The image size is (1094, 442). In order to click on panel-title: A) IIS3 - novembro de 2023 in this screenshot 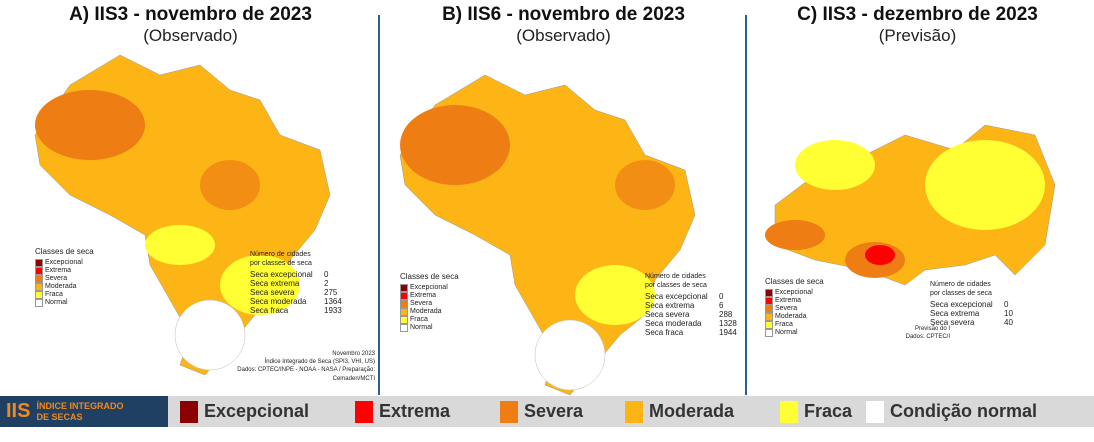, I will do `click(190, 14)`.